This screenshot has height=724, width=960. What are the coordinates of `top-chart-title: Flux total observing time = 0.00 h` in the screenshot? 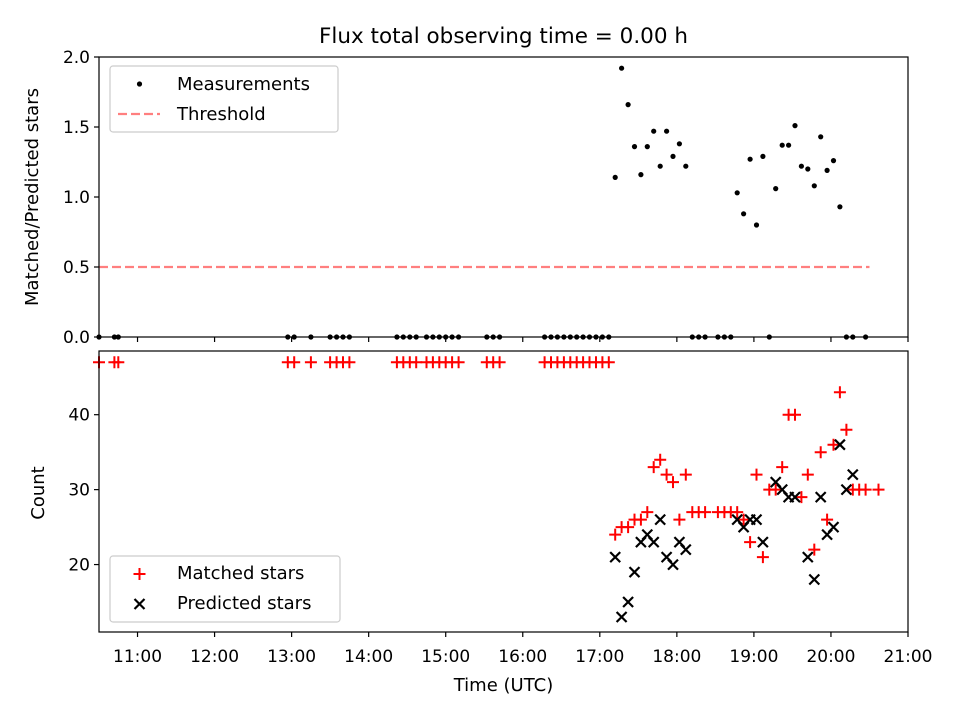 It's located at (503, 36).